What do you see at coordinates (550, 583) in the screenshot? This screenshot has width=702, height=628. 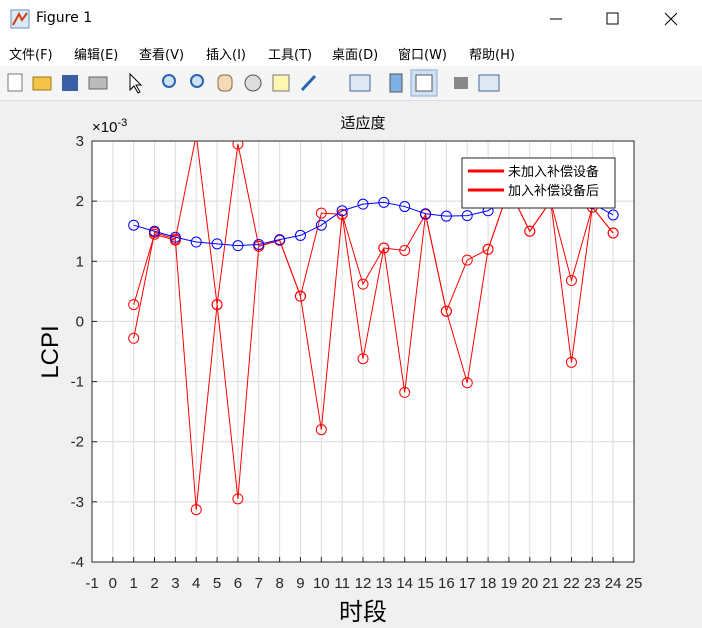 I see `x-tick-label: 21` at bounding box center [550, 583].